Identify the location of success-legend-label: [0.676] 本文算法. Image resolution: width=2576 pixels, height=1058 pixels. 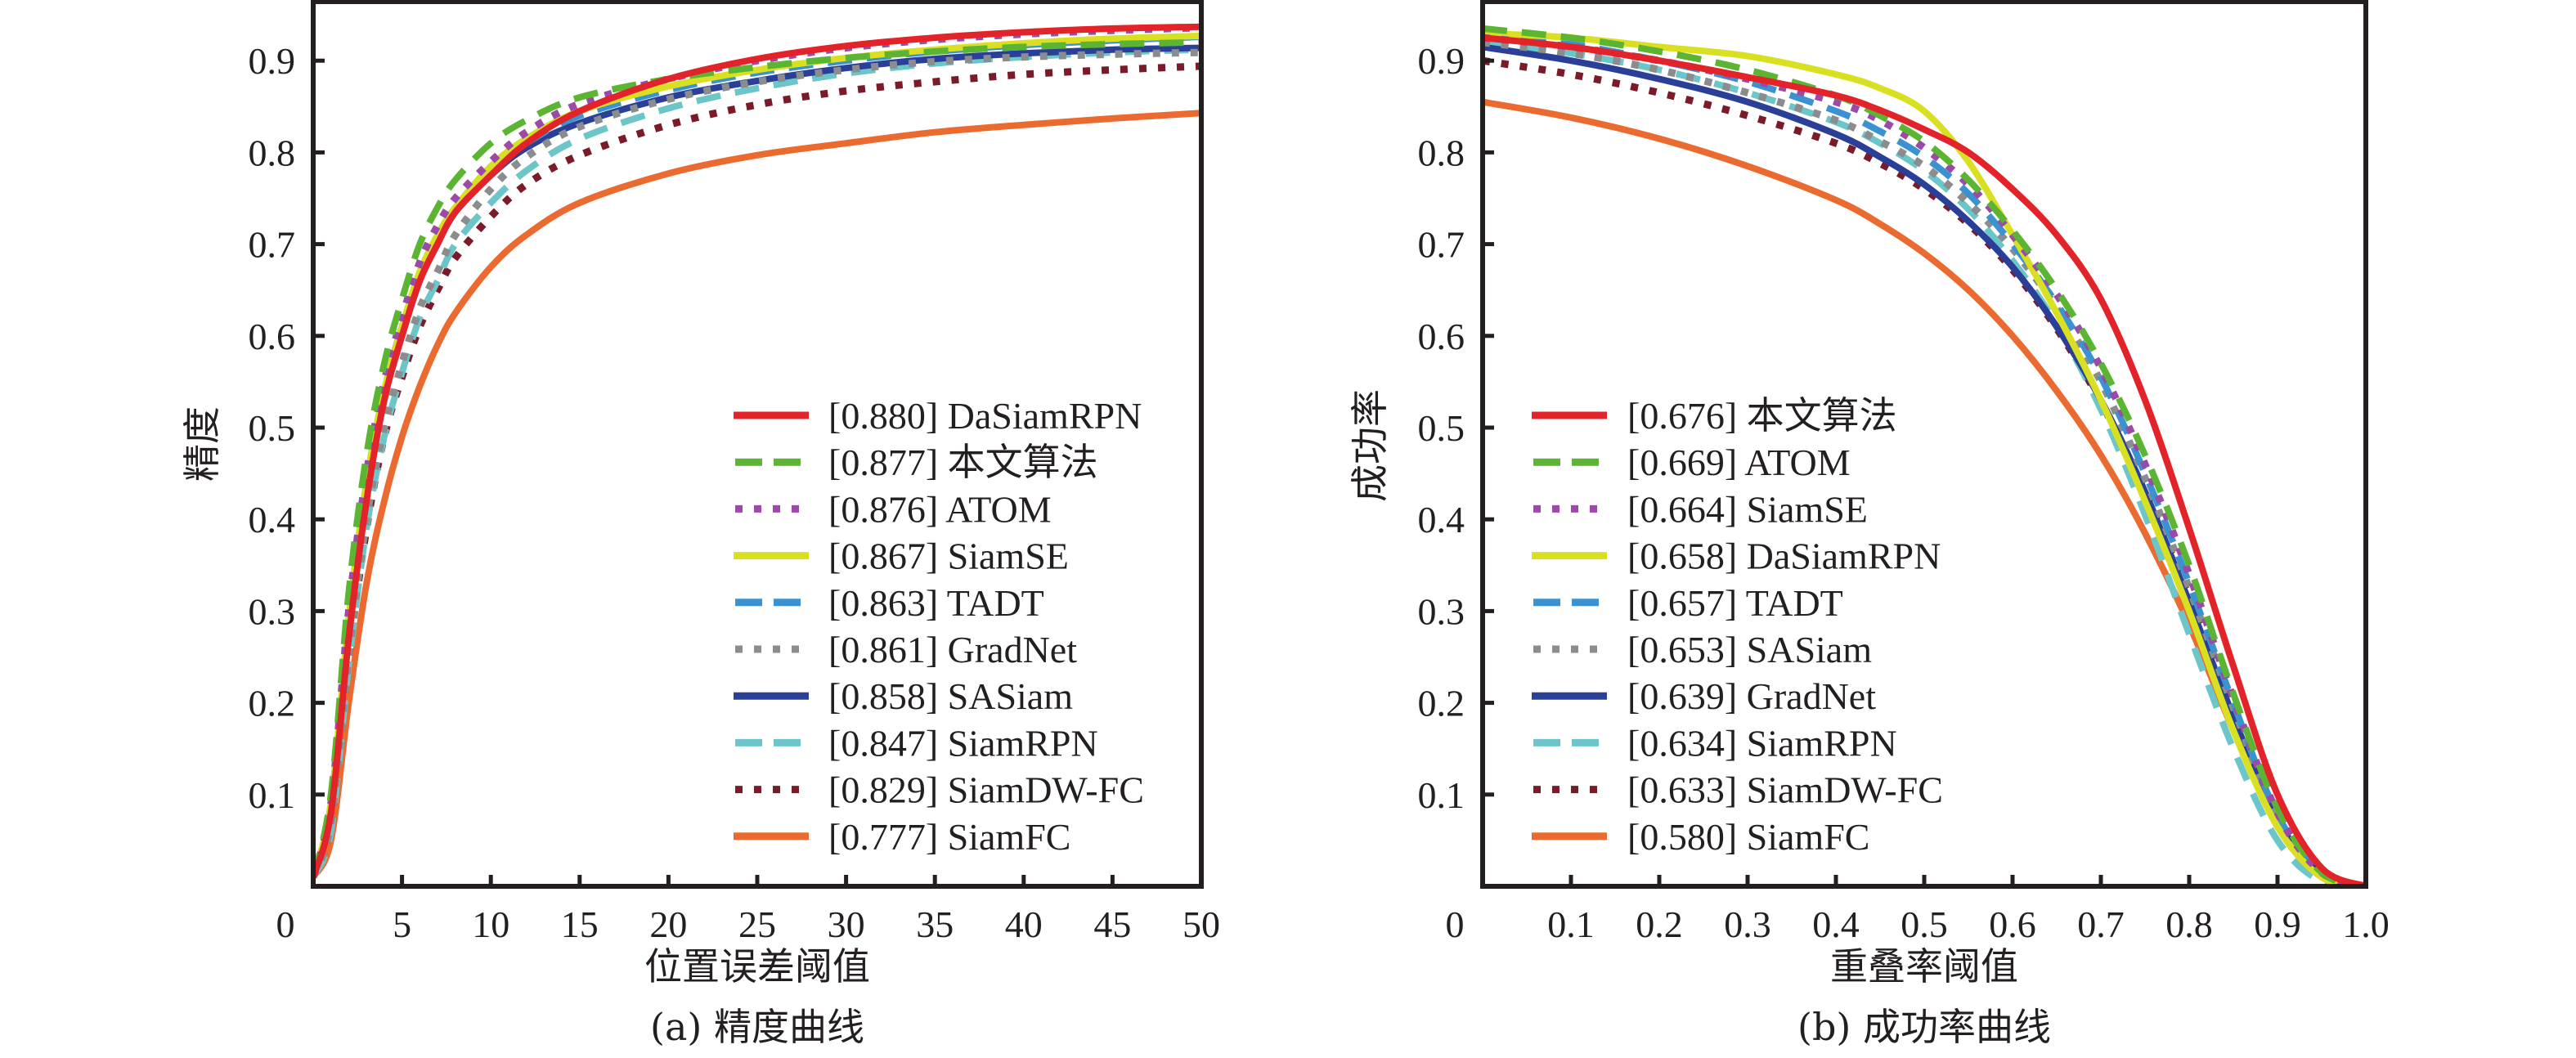
(1762, 416).